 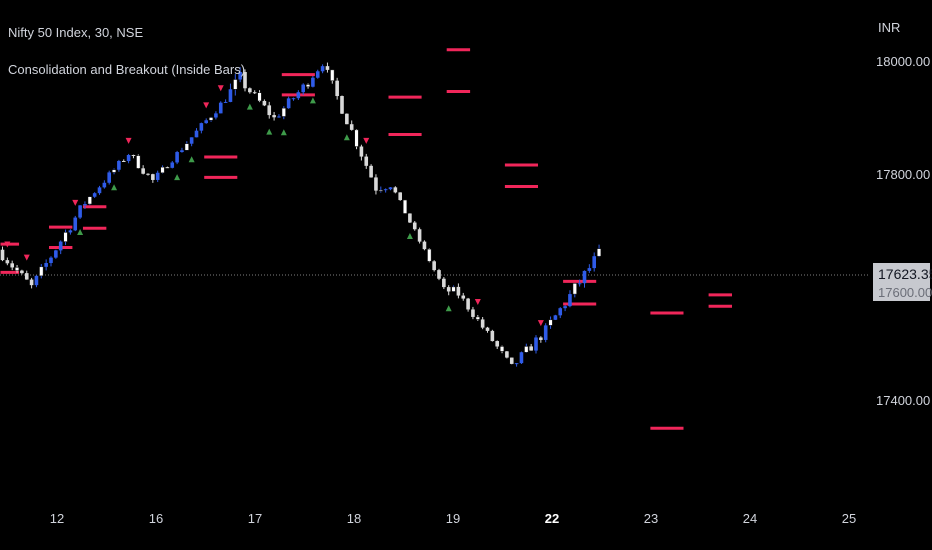 I want to click on symbol-title: Nifty 50 Index, 30, NSE, so click(x=76, y=32).